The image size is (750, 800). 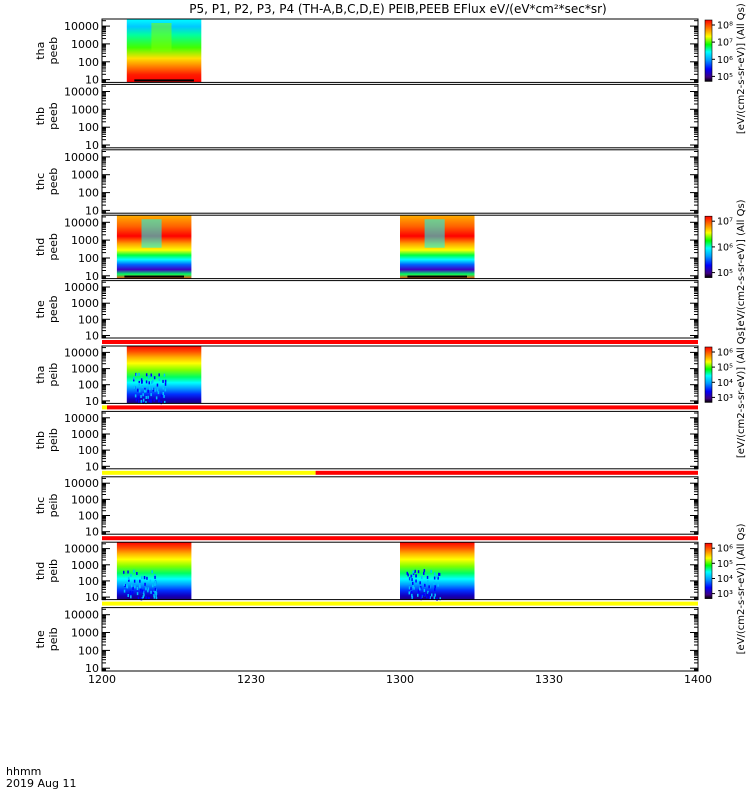 I want to click on colorbar-unit-label: [eV/(cm2-s-sr-eV)] (All Qs), so click(x=741, y=68).